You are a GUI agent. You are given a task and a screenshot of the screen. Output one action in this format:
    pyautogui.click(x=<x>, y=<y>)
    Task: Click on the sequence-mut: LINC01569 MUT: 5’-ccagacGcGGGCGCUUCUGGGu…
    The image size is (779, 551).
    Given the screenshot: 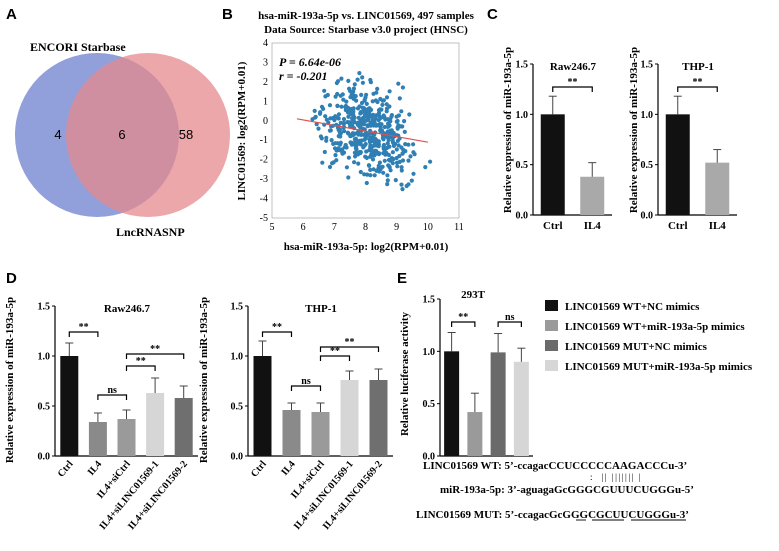 What is the action you would take?
    pyautogui.click(x=552, y=515)
    